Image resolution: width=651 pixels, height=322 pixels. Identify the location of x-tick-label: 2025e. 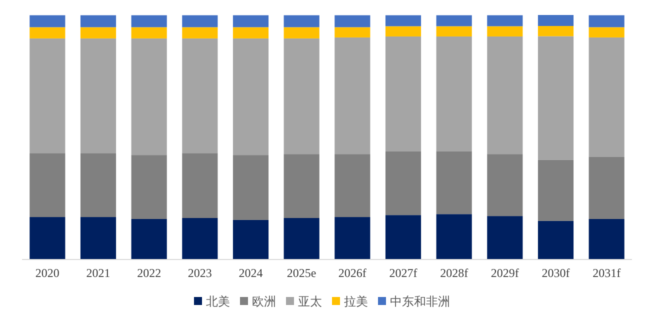
(301, 273).